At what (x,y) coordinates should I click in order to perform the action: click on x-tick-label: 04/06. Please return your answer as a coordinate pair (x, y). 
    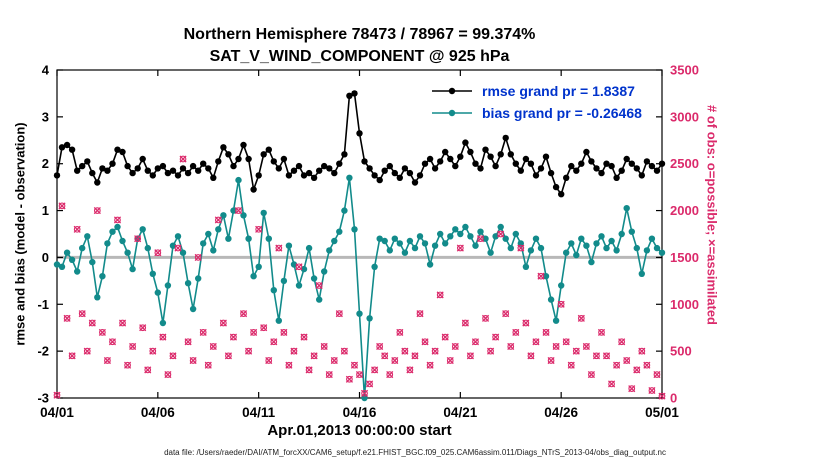
    Looking at the image, I should click on (158, 412).